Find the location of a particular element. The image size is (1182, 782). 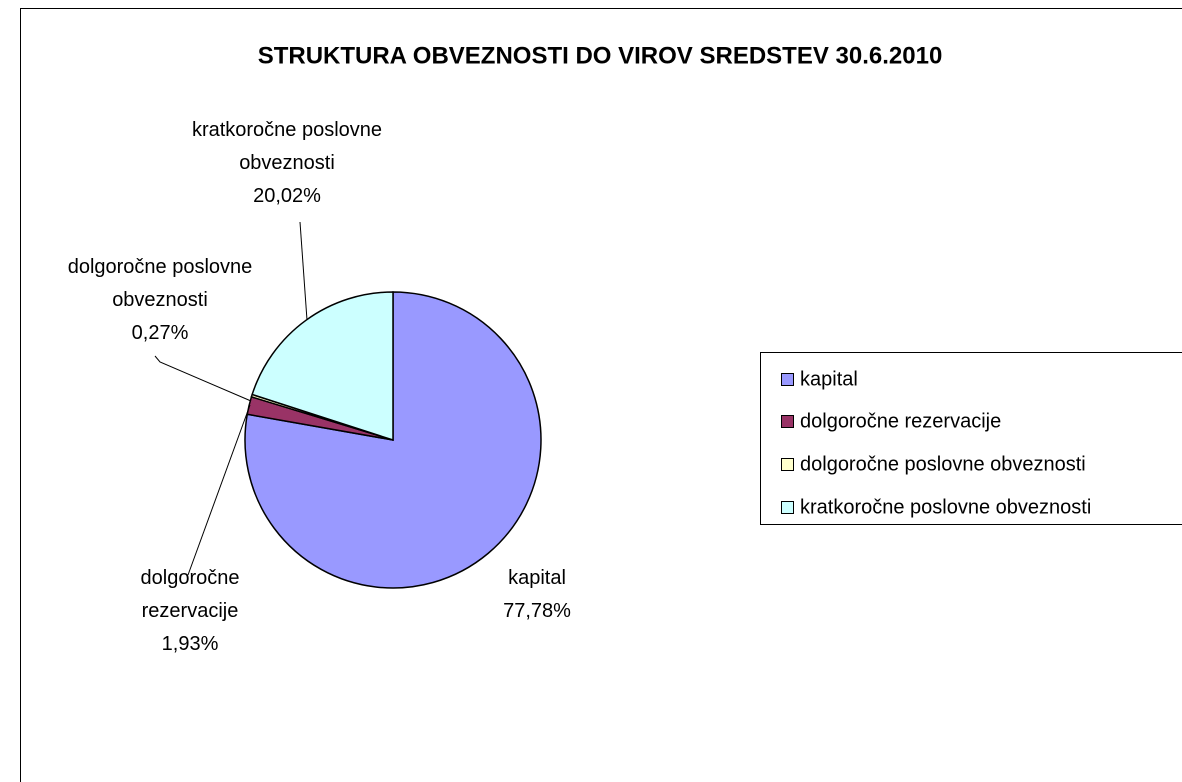

data-label: dolgoročne rezervacije 1,93% is located at coordinates (190, 611).